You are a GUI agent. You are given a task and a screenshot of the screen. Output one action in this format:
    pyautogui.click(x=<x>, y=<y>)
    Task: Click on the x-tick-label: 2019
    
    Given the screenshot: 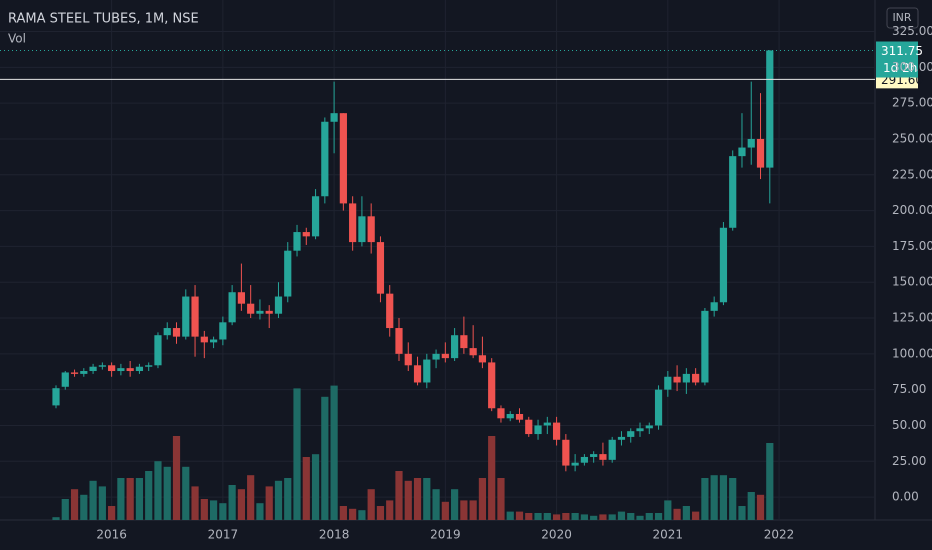 What is the action you would take?
    pyautogui.click(x=445, y=535)
    